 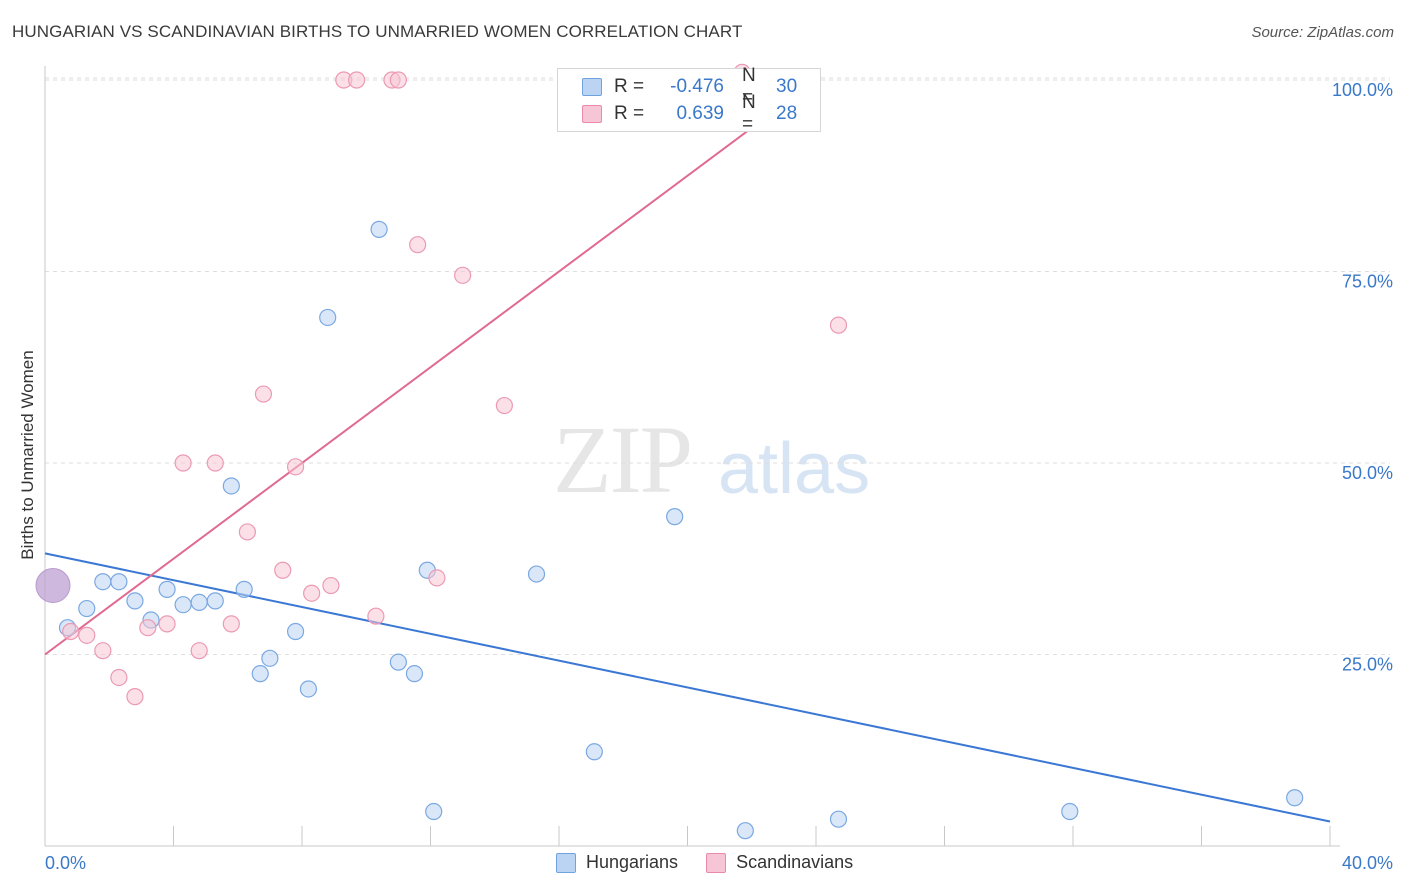 What do you see at coordinates (794, 469) in the screenshot?
I see `watermark-atlas: atlas` at bounding box center [794, 469].